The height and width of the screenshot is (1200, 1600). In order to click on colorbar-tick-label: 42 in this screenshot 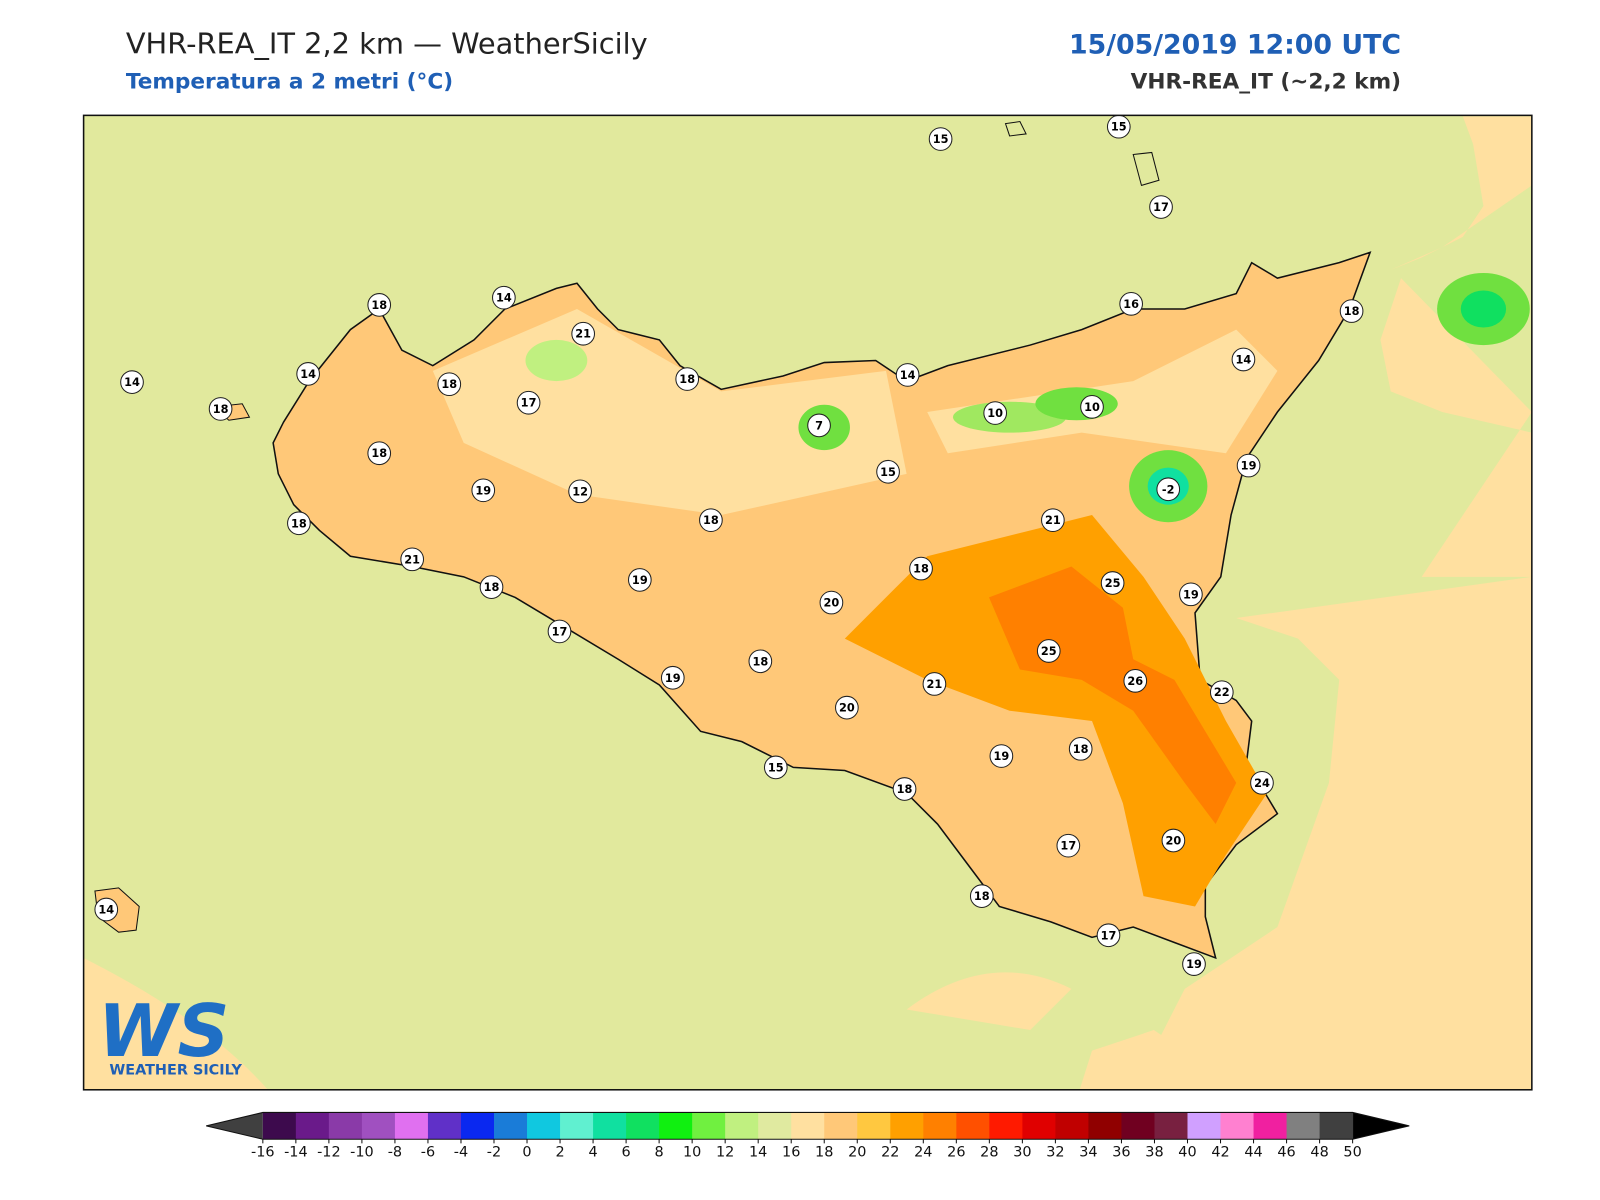, I will do `click(1220, 1153)`.